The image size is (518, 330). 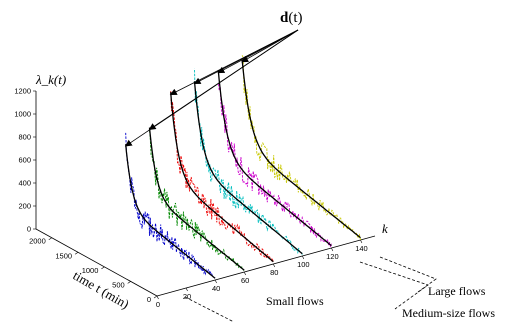 I want to click on k-tick-label: 0, so click(x=158, y=304).